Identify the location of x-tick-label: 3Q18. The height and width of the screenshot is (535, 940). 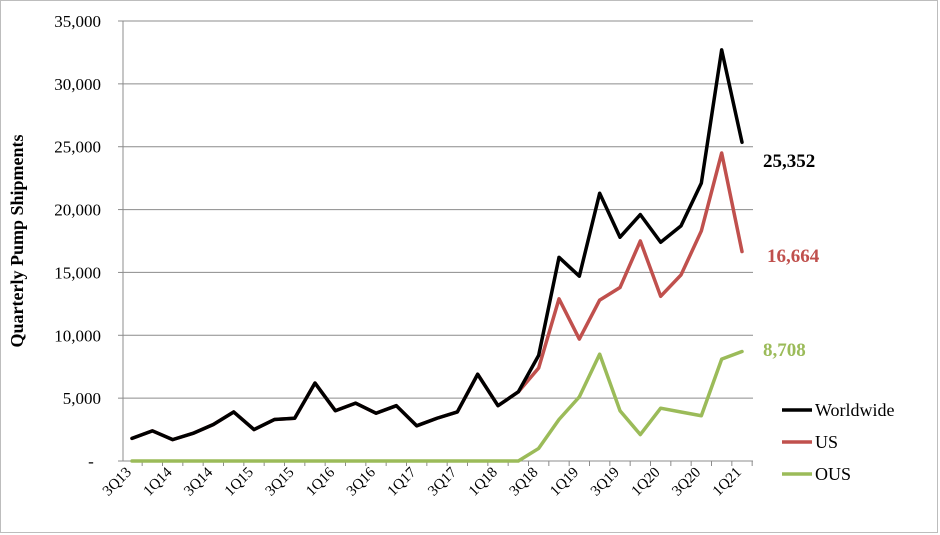
(524, 482).